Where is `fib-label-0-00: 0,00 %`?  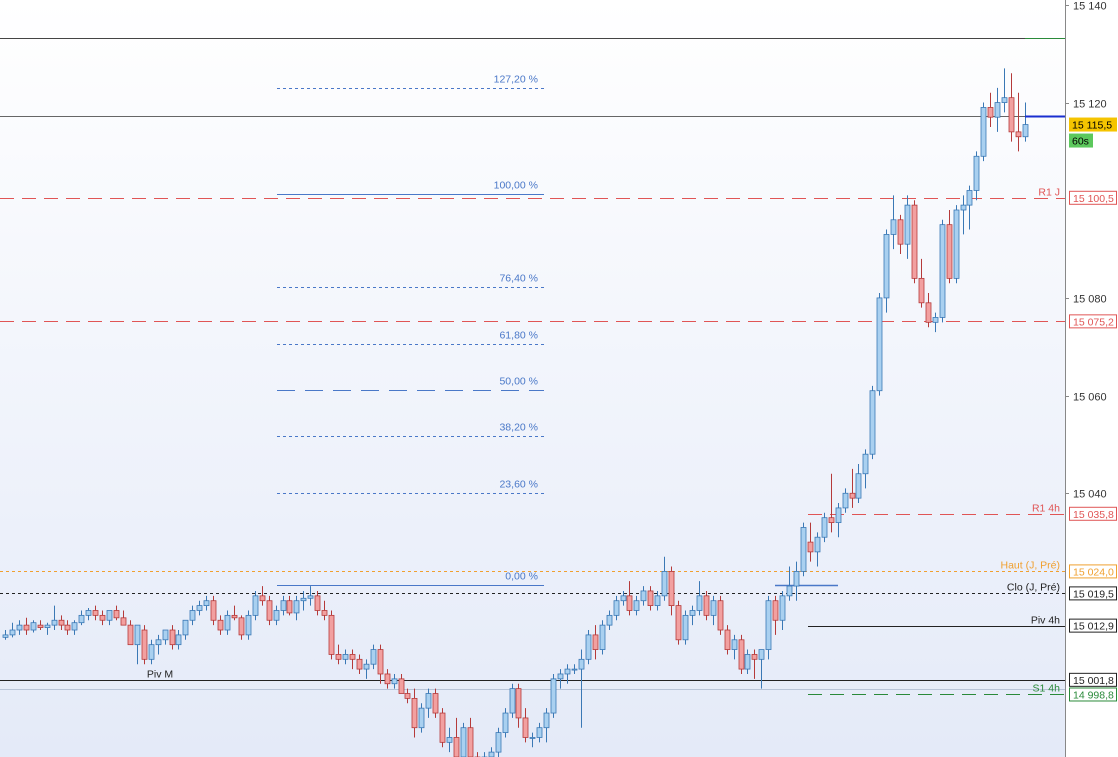 fib-label-0-00: 0,00 % is located at coordinates (521, 577).